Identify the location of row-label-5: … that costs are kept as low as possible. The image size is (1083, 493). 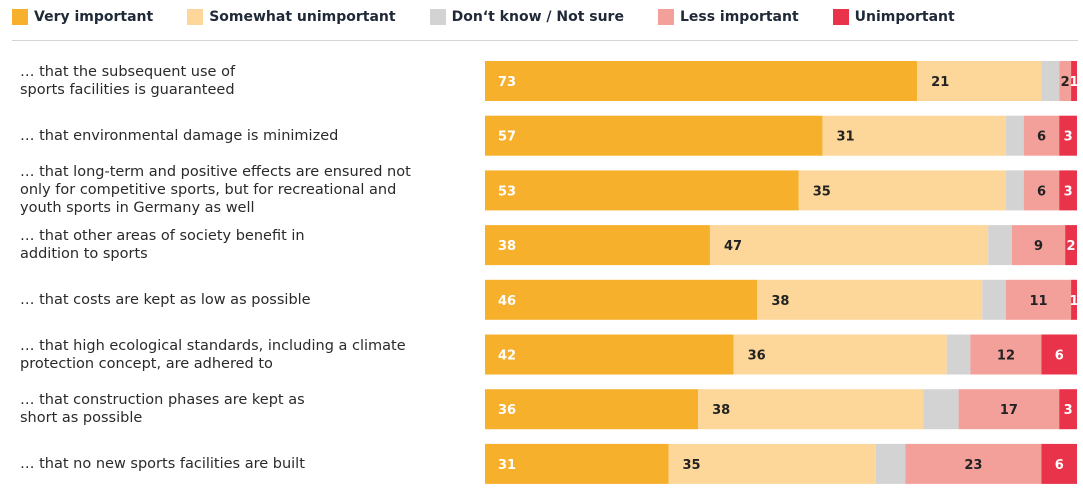
(240, 300).